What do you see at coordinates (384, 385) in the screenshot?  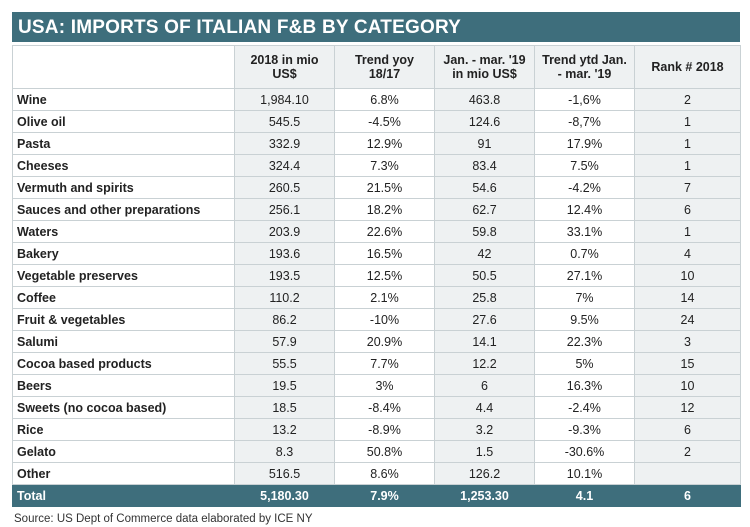 I see `cell: 3%` at bounding box center [384, 385].